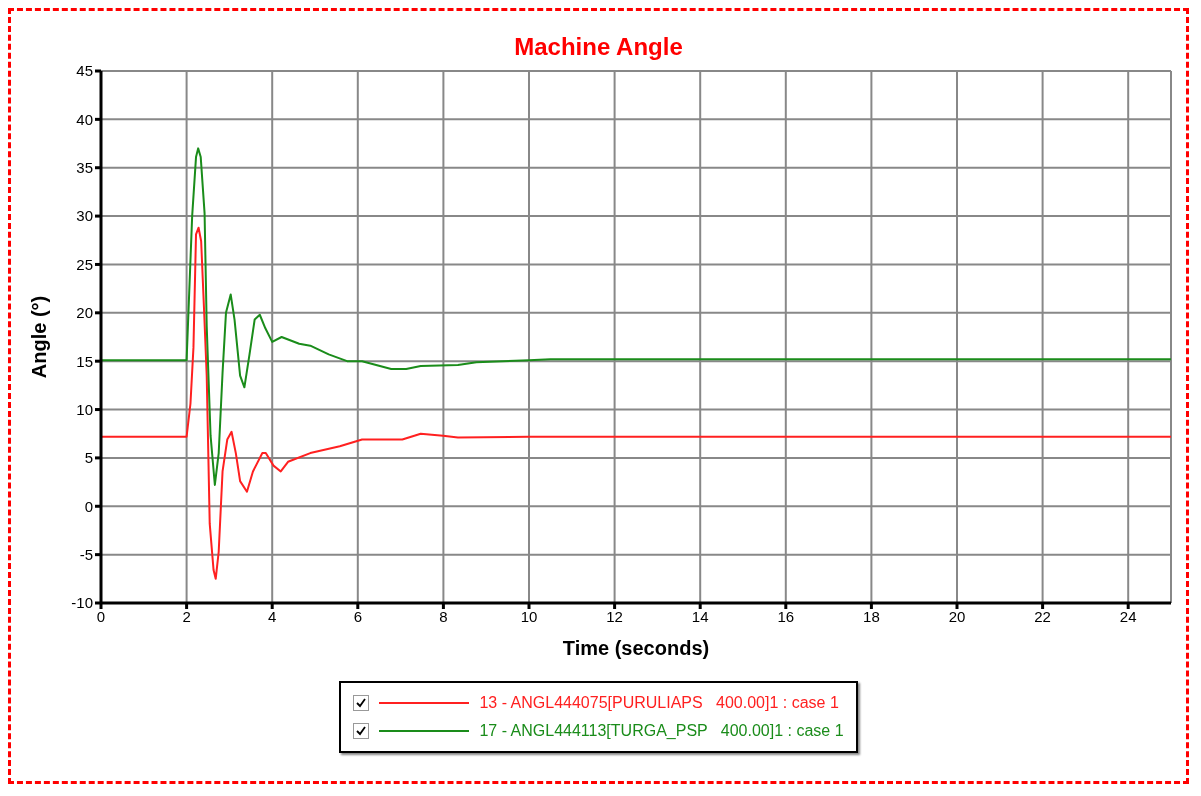 This screenshot has width=1201, height=796. Describe the element at coordinates (88, 506) in the screenshot. I see `y-tick-label: 0` at that location.